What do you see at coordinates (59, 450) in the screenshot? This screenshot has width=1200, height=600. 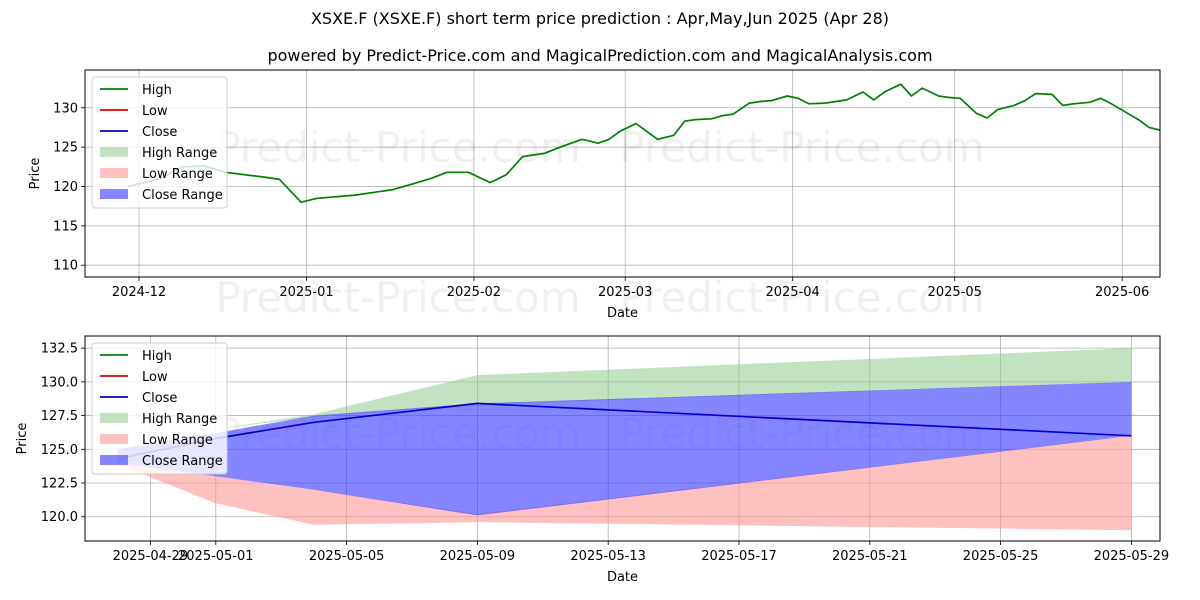 I see `y-tick-label: 125.0` at bounding box center [59, 450].